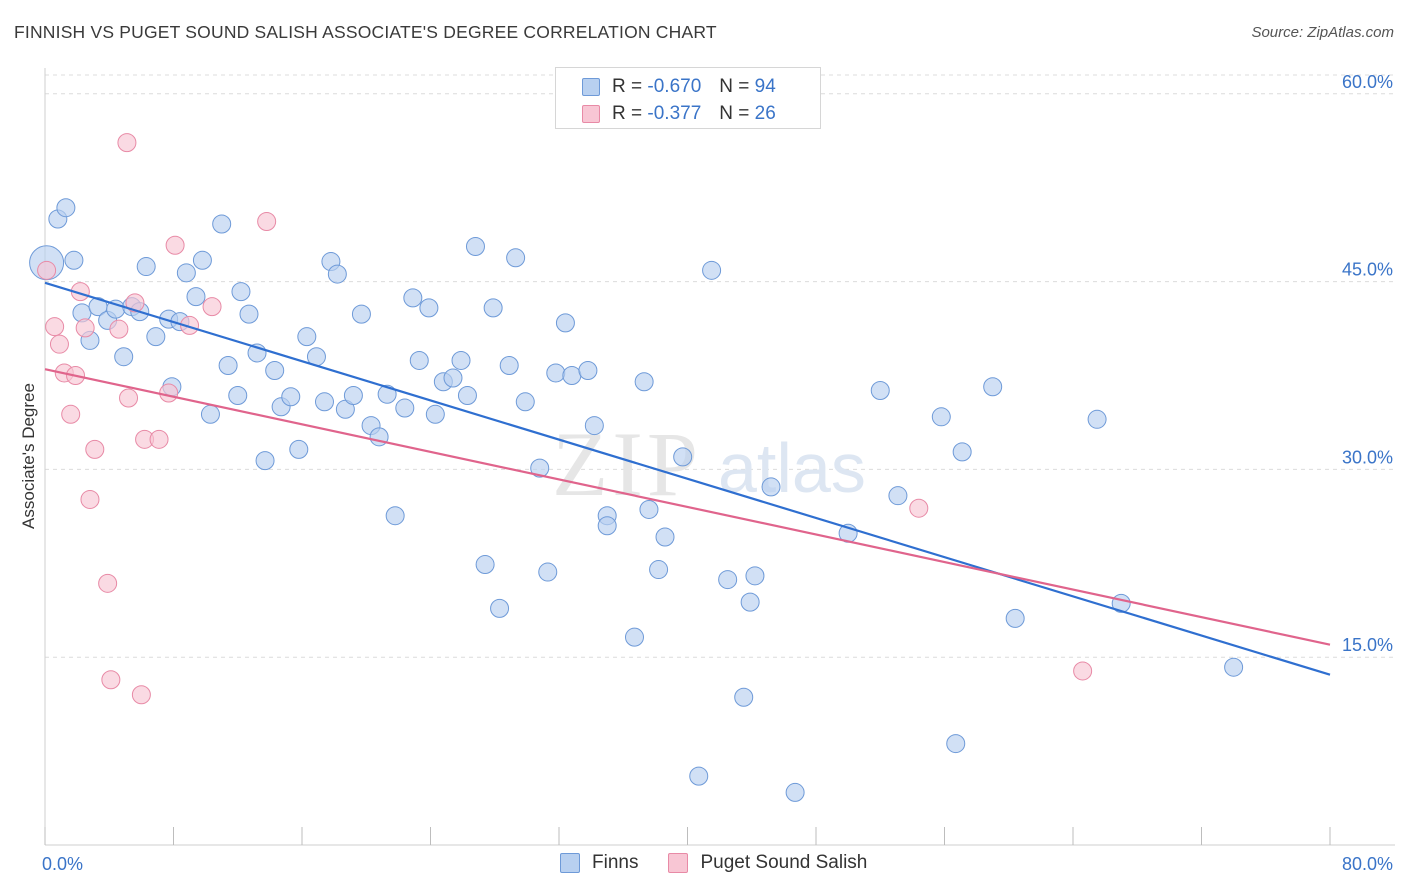 This screenshot has width=1406, height=892. I want to click on source-label: Source: ZipAtlas.com, so click(1322, 32).